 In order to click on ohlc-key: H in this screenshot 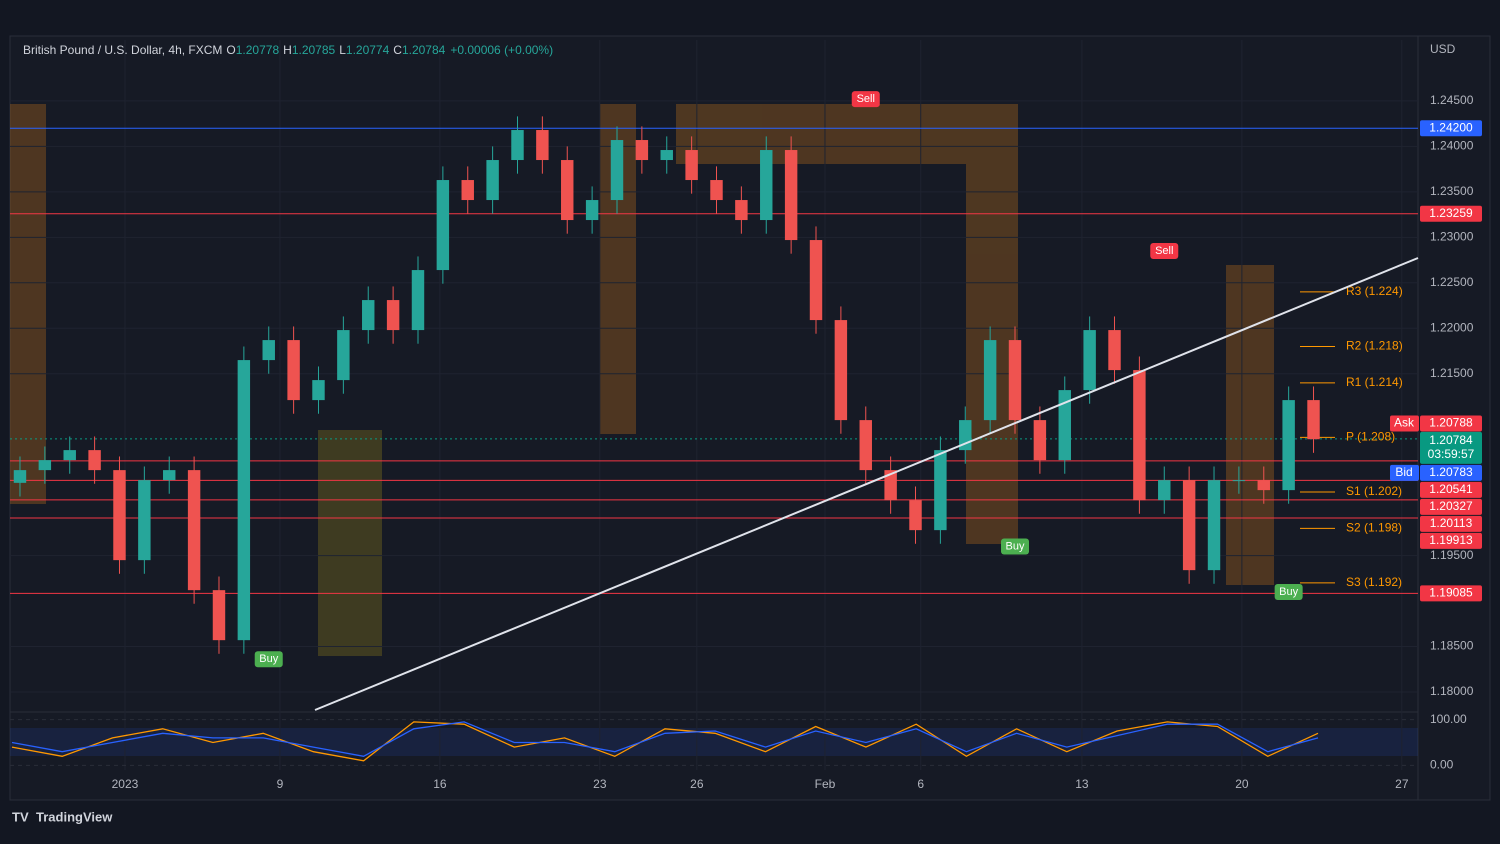, I will do `click(287, 50)`.